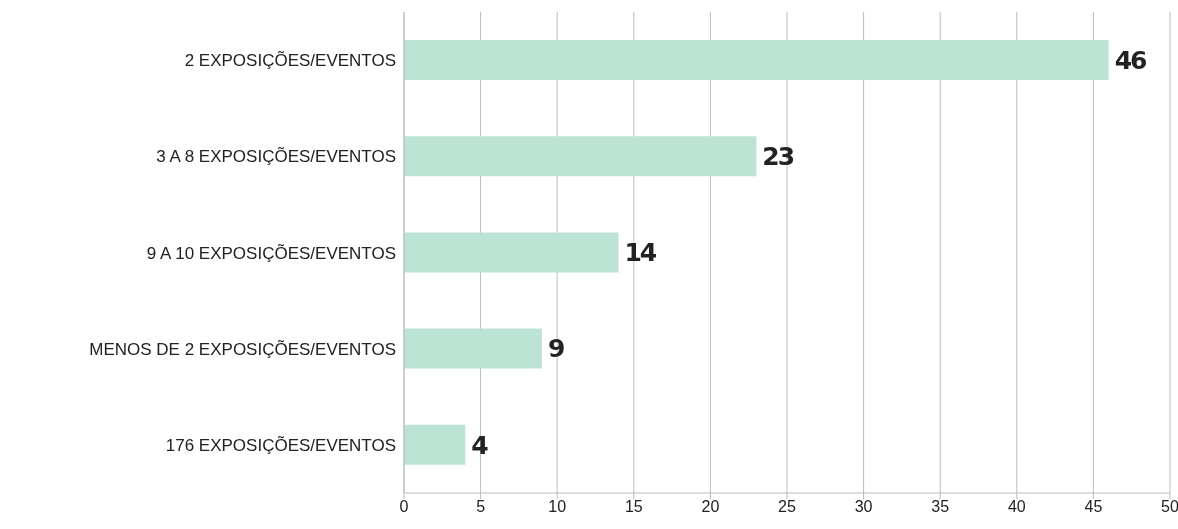  I want to click on y-tick-label: 9 A 10 EXPOSIÇÕES/EVENTOS, so click(271, 253).